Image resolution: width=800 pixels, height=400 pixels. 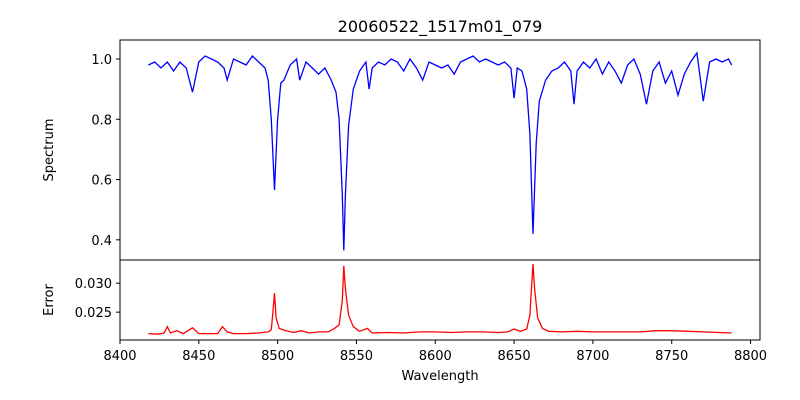 What do you see at coordinates (356, 356) in the screenshot?
I see `x-tick-label: 8550` at bounding box center [356, 356].